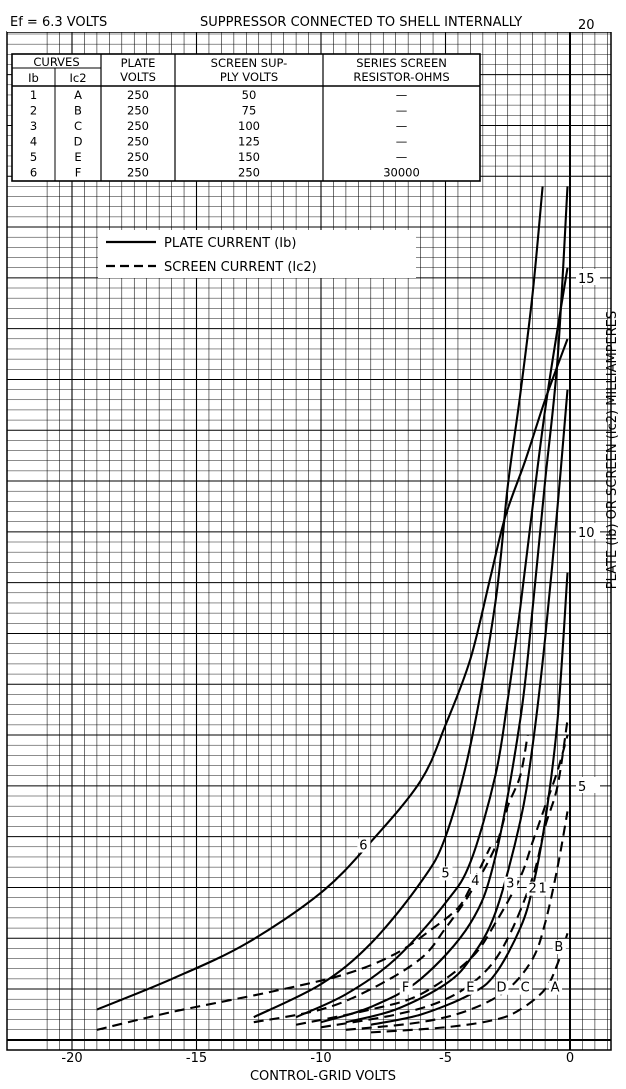 The height and width of the screenshot is (1089, 626). Describe the element at coordinates (78, 111) in the screenshot. I see `table-cell: B` at that location.